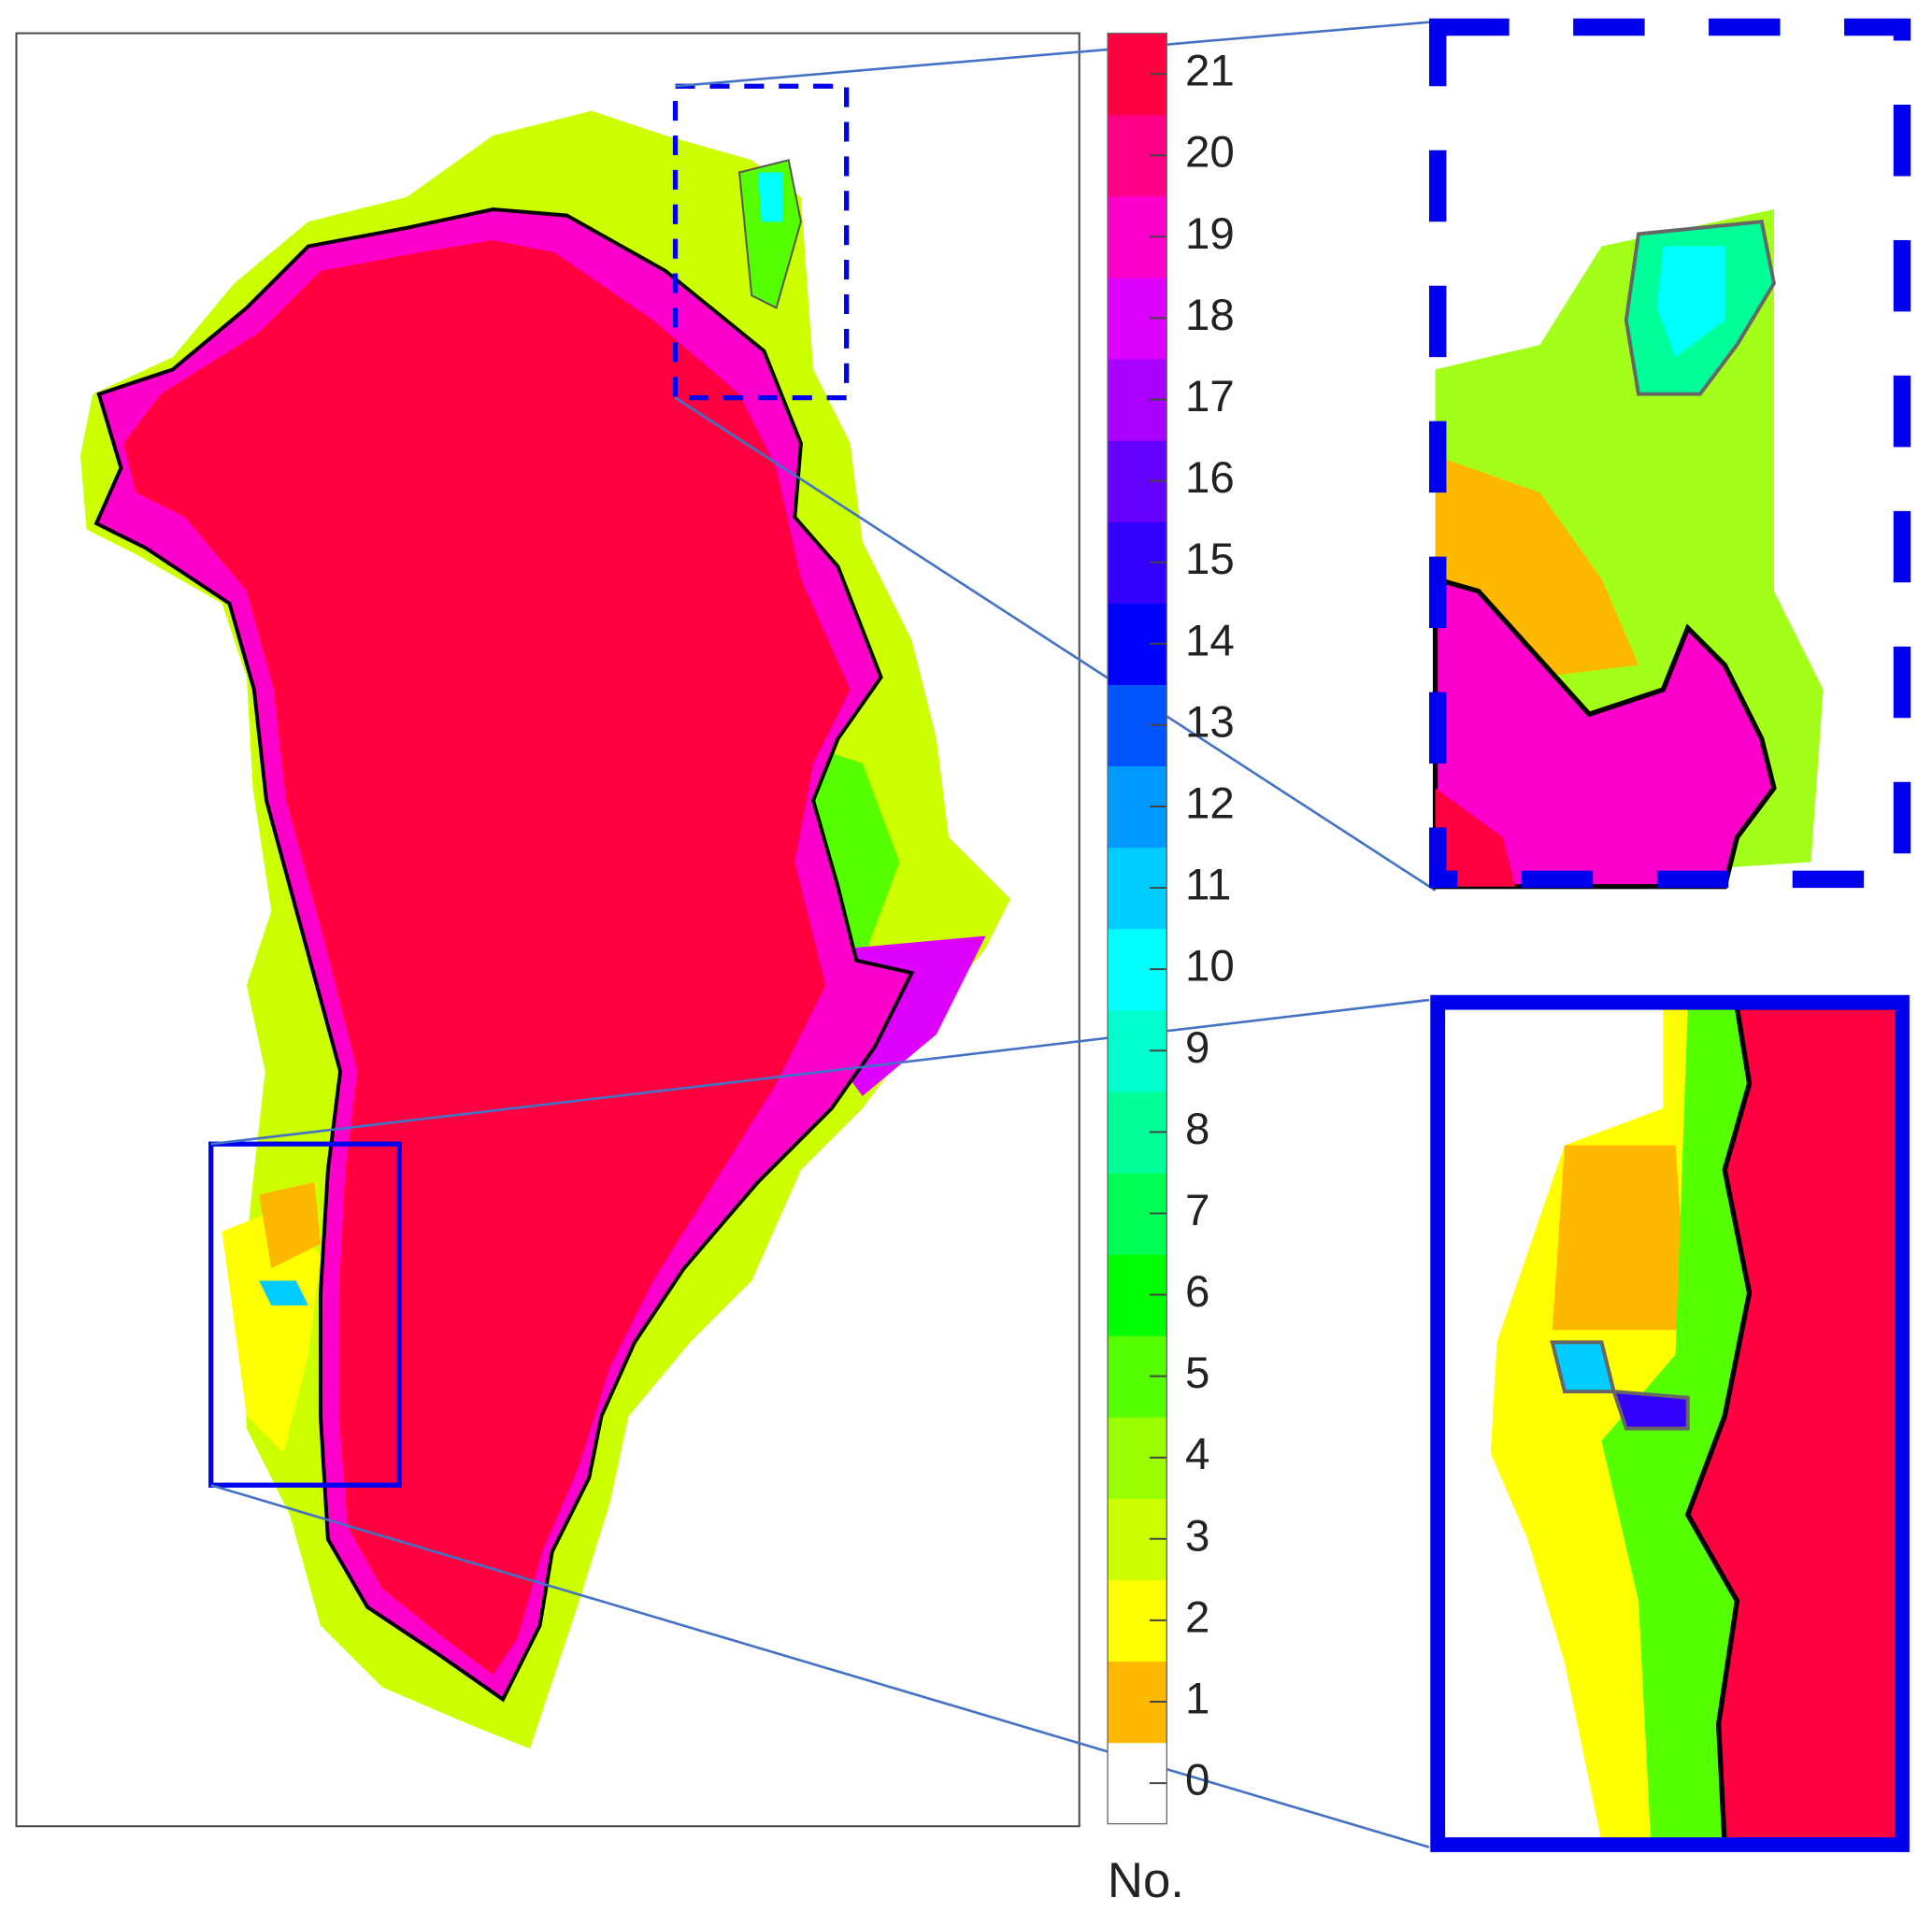  I want to click on west-fringe, so click(271, 1329).